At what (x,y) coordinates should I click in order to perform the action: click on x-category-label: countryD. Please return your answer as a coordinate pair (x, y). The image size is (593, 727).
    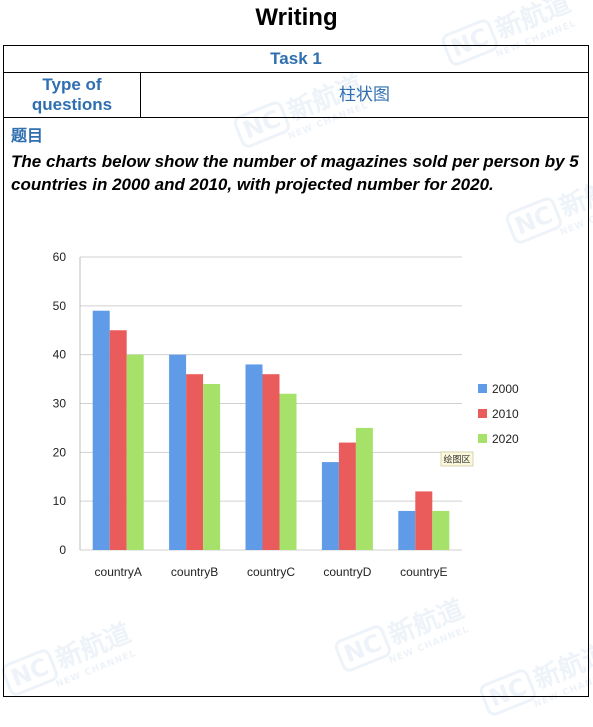
    Looking at the image, I should click on (347, 572).